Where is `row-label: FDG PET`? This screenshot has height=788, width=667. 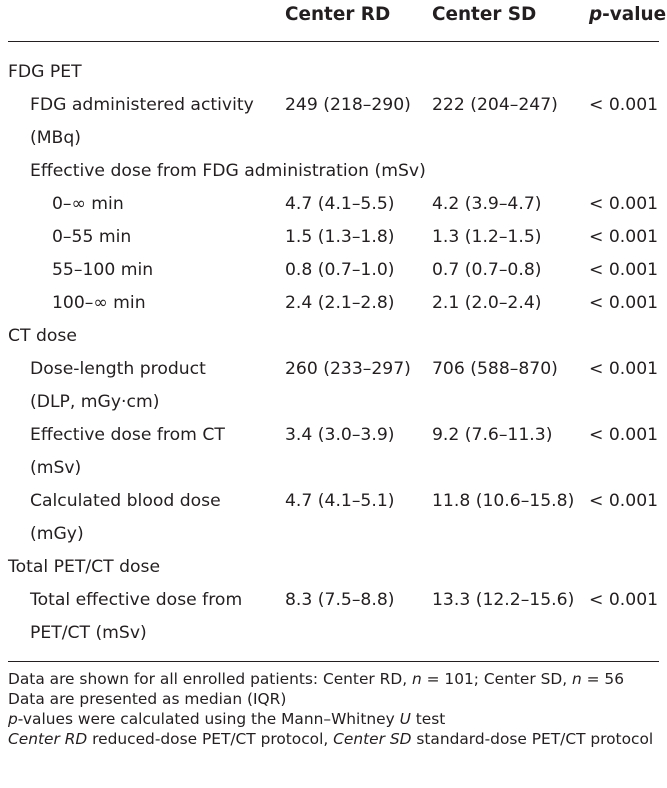 row-label: FDG PET is located at coordinates (45, 72).